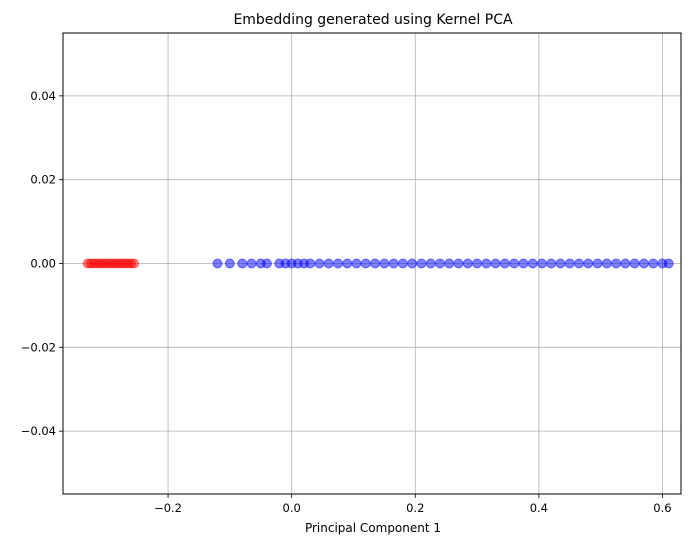 Image resolution: width=691 pixels, height=547 pixels. I want to click on y-axis-ticks: −0.04 −0.02 0.00 0.02 0.04, so click(42, 263).